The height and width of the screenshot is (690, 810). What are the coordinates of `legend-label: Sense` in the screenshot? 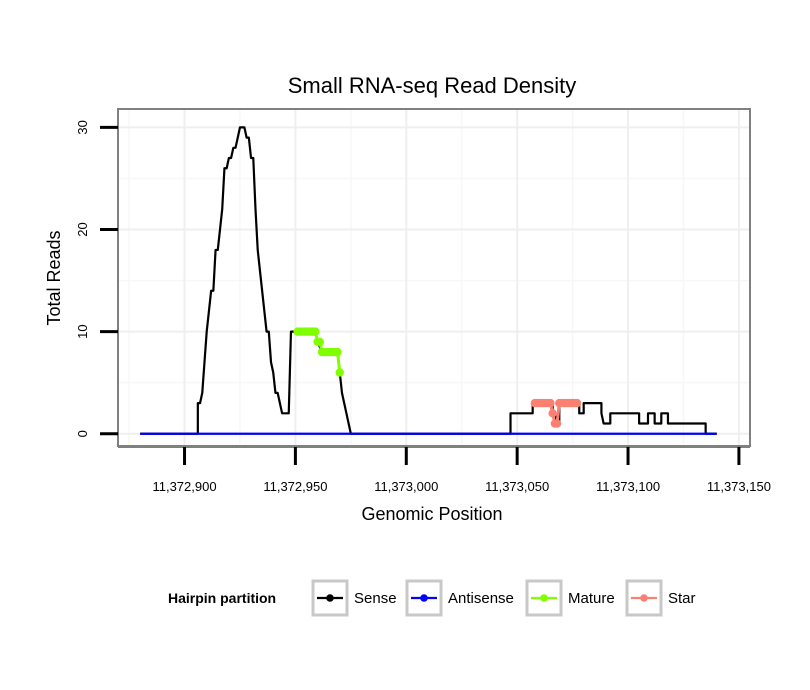 It's located at (375, 598).